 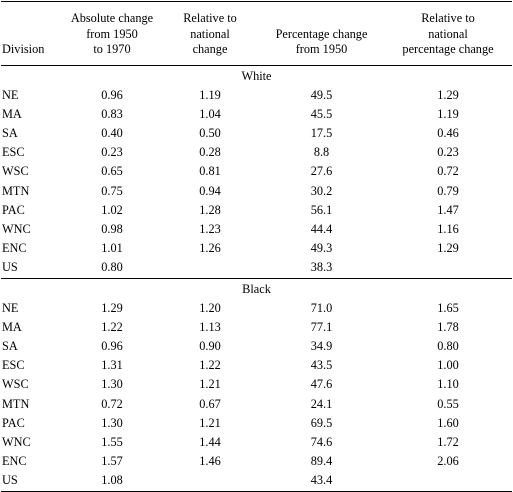 I want to click on section-label: Black, so click(x=256, y=288).